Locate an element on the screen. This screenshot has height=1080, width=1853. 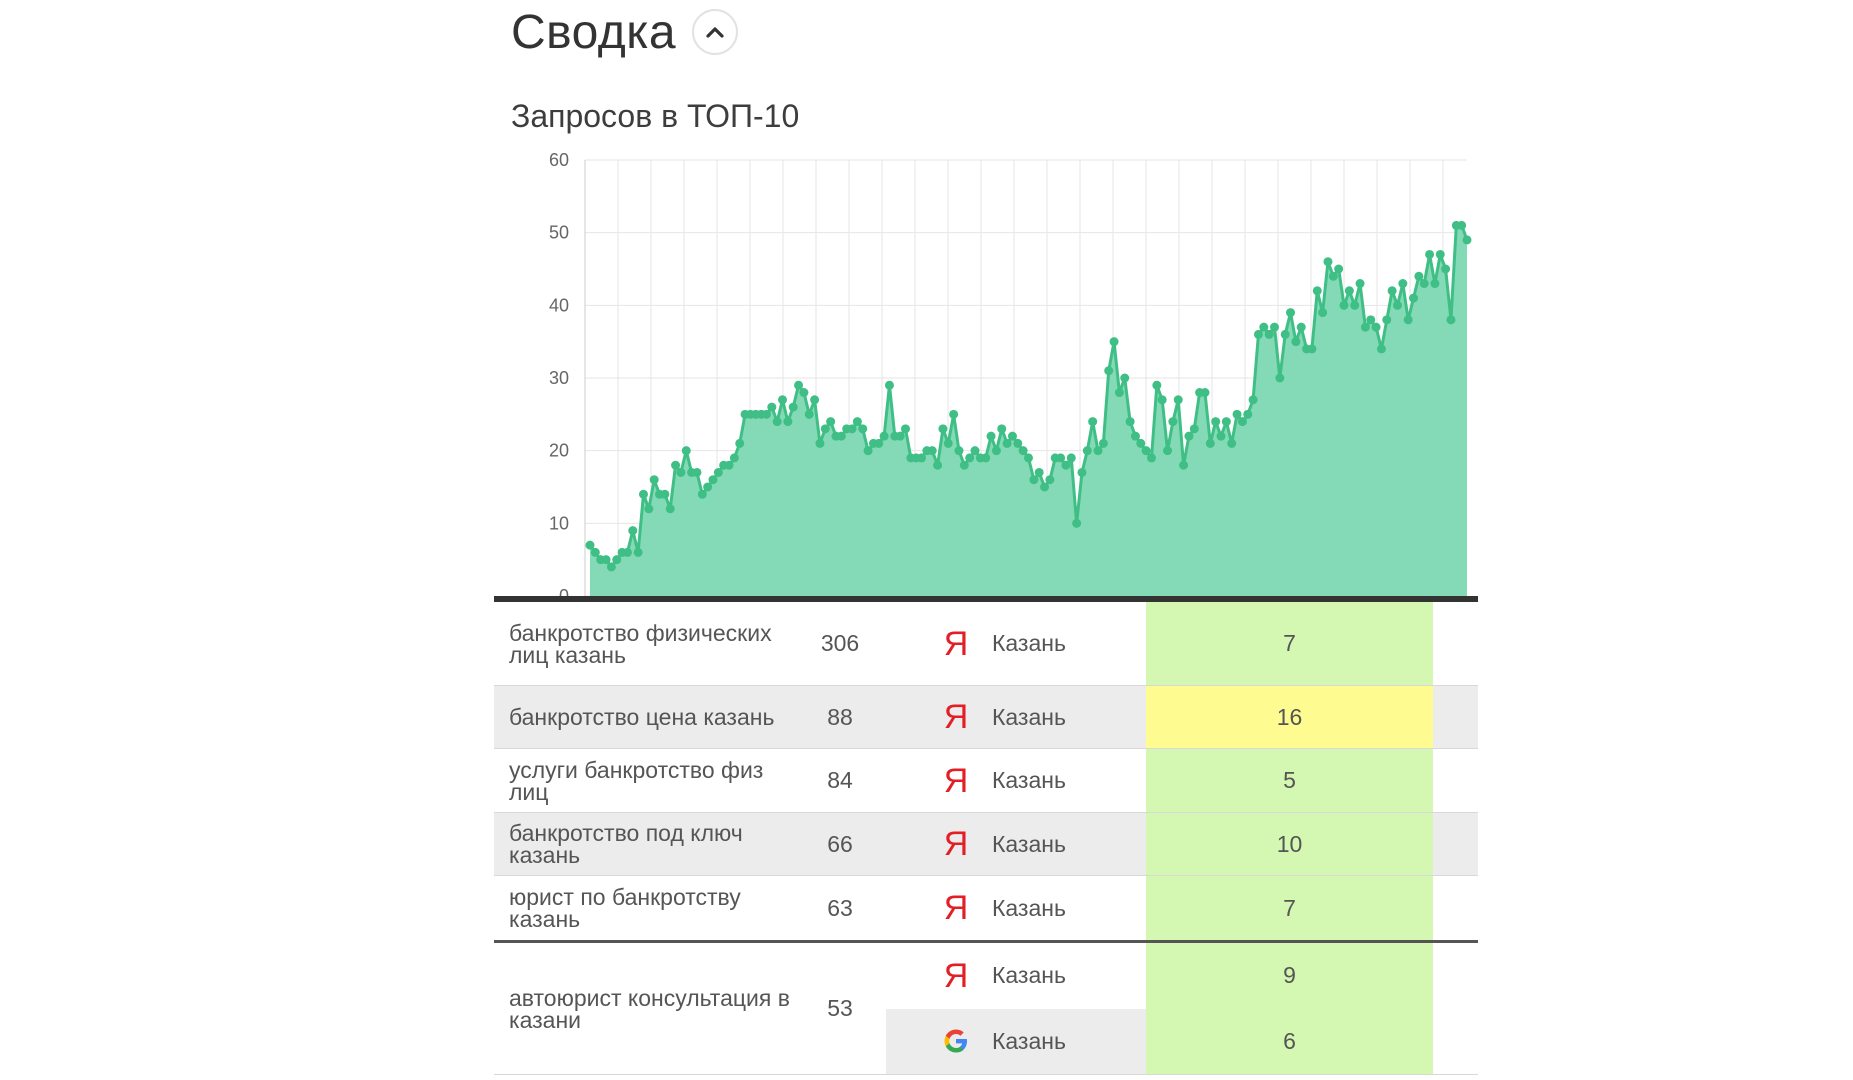
table-row: банкротство цена казань 88 Я Казань 16 is located at coordinates (986, 717).